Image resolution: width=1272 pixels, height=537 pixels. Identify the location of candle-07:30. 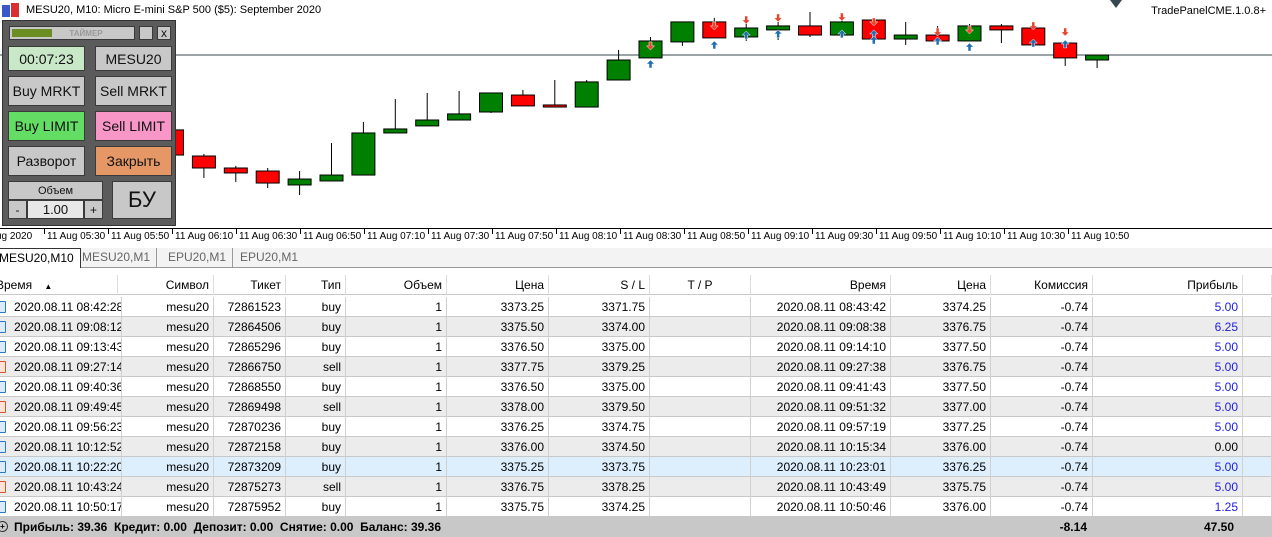
(459, 106).